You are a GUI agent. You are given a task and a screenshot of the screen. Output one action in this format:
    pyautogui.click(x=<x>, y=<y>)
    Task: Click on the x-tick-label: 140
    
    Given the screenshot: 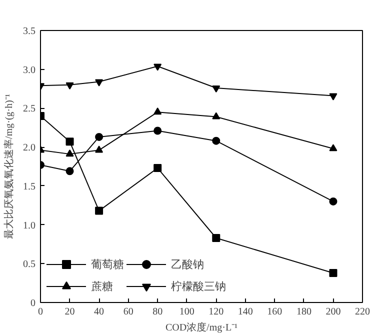 What is the action you would take?
    pyautogui.click(x=245, y=312)
    